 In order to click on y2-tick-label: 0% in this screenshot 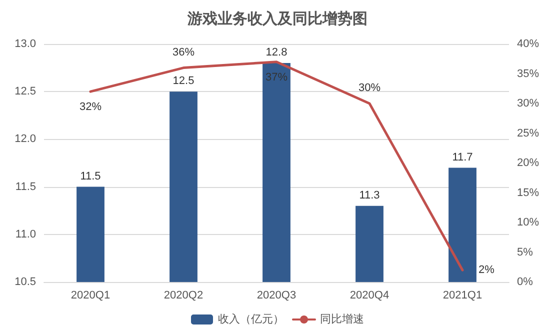, I will do `click(525, 282)`.